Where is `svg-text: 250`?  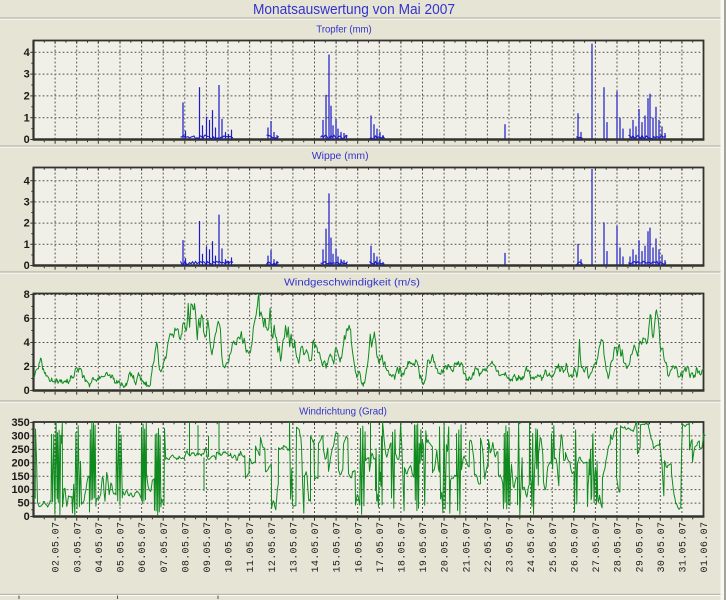
svg-text: 250 is located at coordinates (20, 450).